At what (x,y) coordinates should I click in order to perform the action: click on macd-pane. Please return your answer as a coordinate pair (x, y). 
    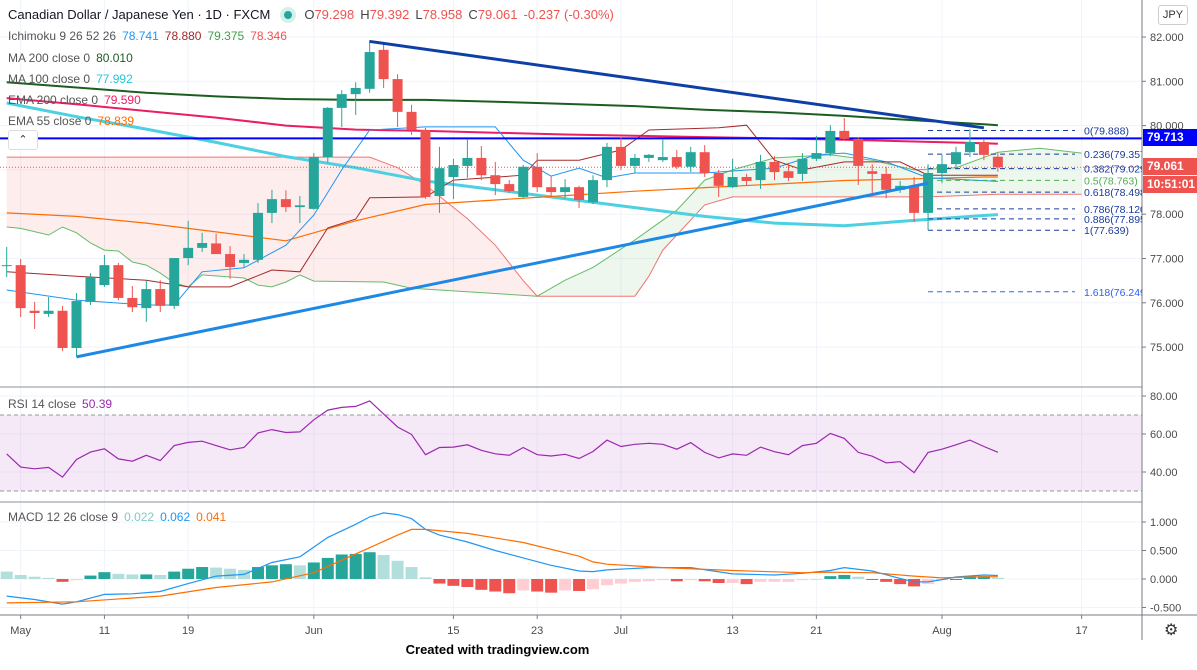
    Looking at the image, I should click on (571, 560).